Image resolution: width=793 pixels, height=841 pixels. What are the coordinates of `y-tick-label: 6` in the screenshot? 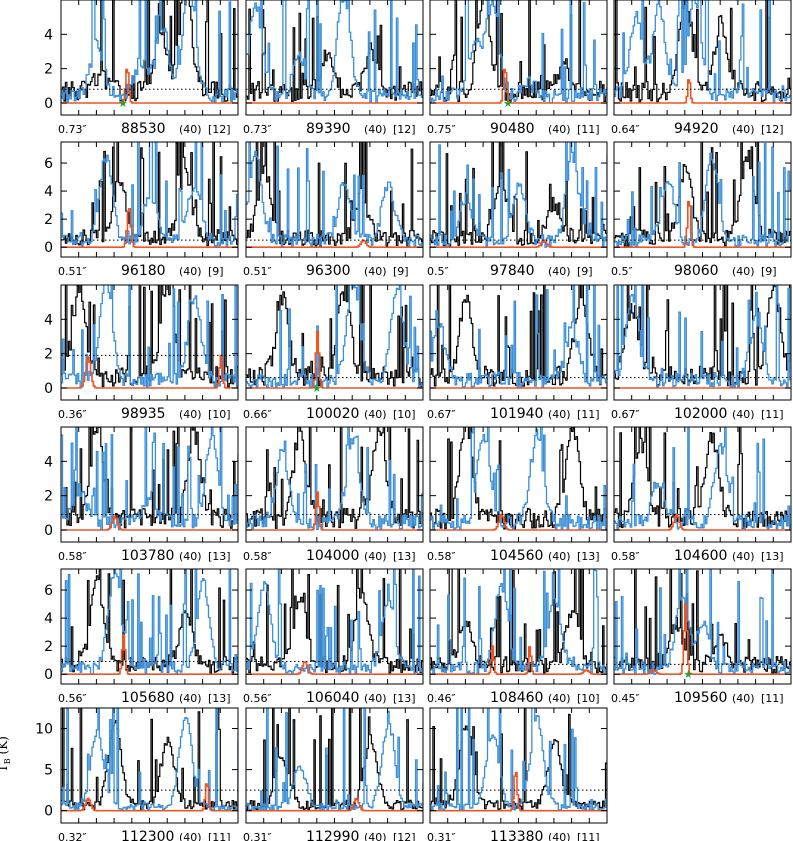 It's located at (48, 164).